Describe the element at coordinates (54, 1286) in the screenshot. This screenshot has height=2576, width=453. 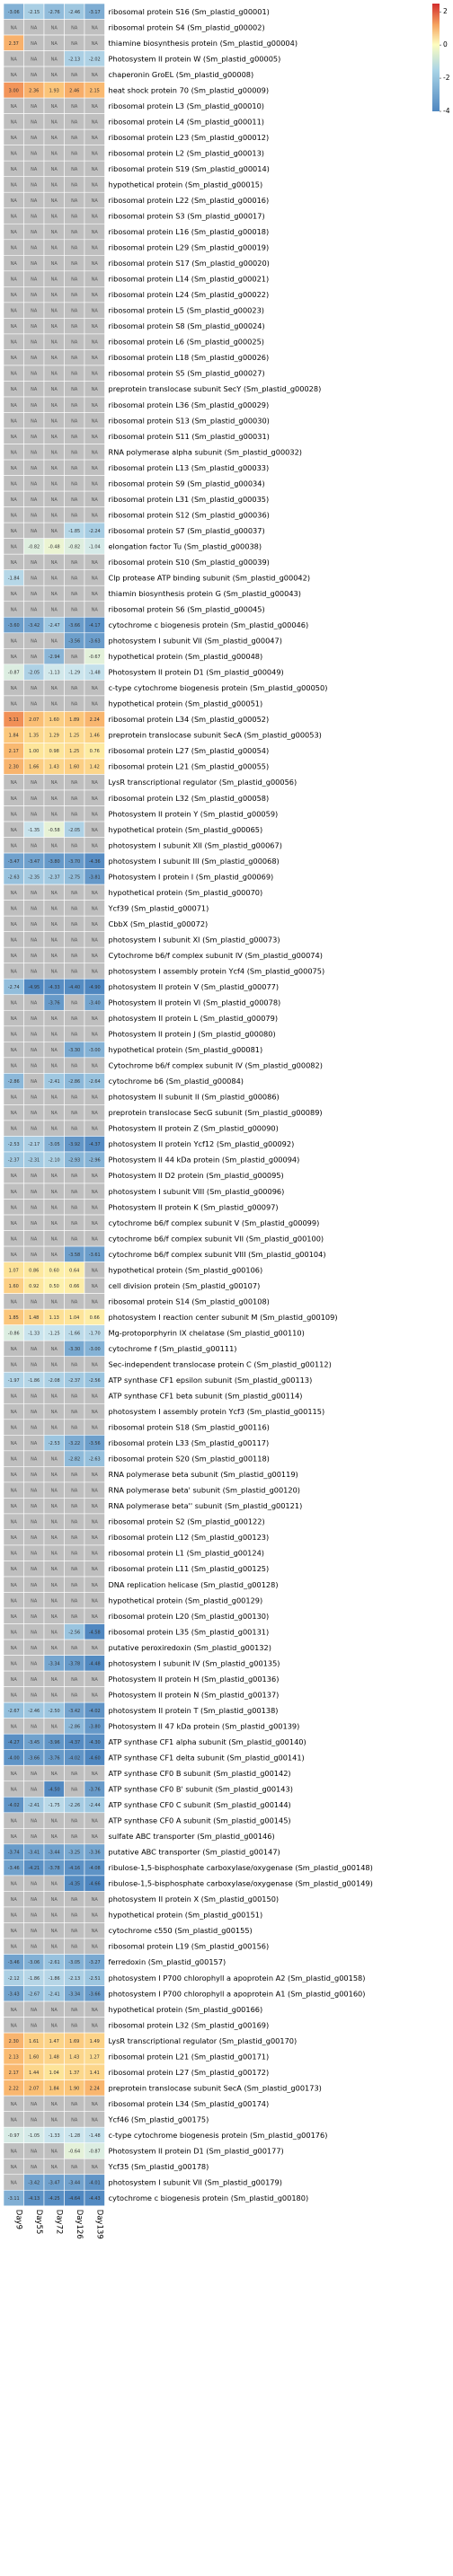
I see `cell-value-label: 0.50` at that location.